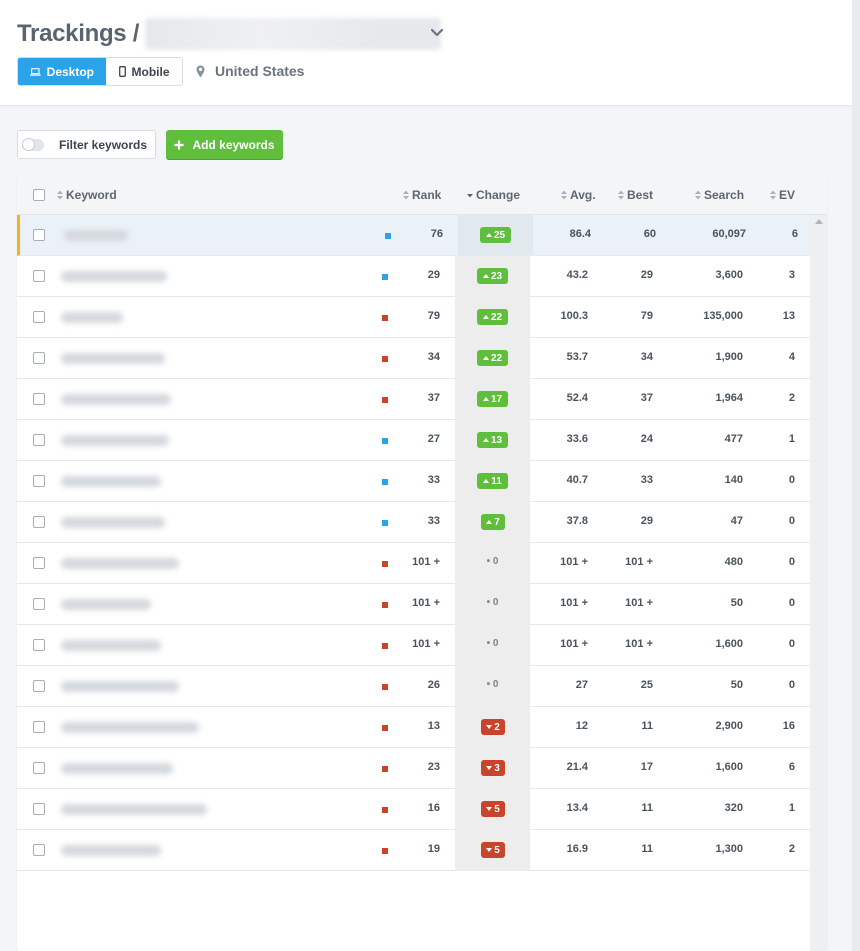 The width and height of the screenshot is (860, 951). I want to click on table-row: • 0 101 + 101 + 101 + 50 0, so click(413, 604).